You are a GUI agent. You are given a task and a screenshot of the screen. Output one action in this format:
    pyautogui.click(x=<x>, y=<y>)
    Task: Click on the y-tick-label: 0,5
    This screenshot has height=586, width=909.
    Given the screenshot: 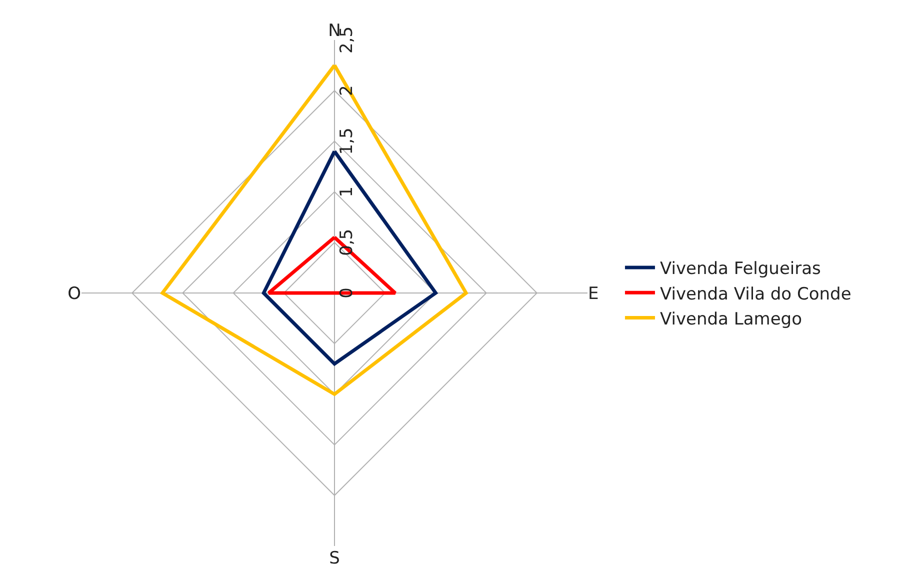 What is the action you would take?
    pyautogui.click(x=347, y=242)
    